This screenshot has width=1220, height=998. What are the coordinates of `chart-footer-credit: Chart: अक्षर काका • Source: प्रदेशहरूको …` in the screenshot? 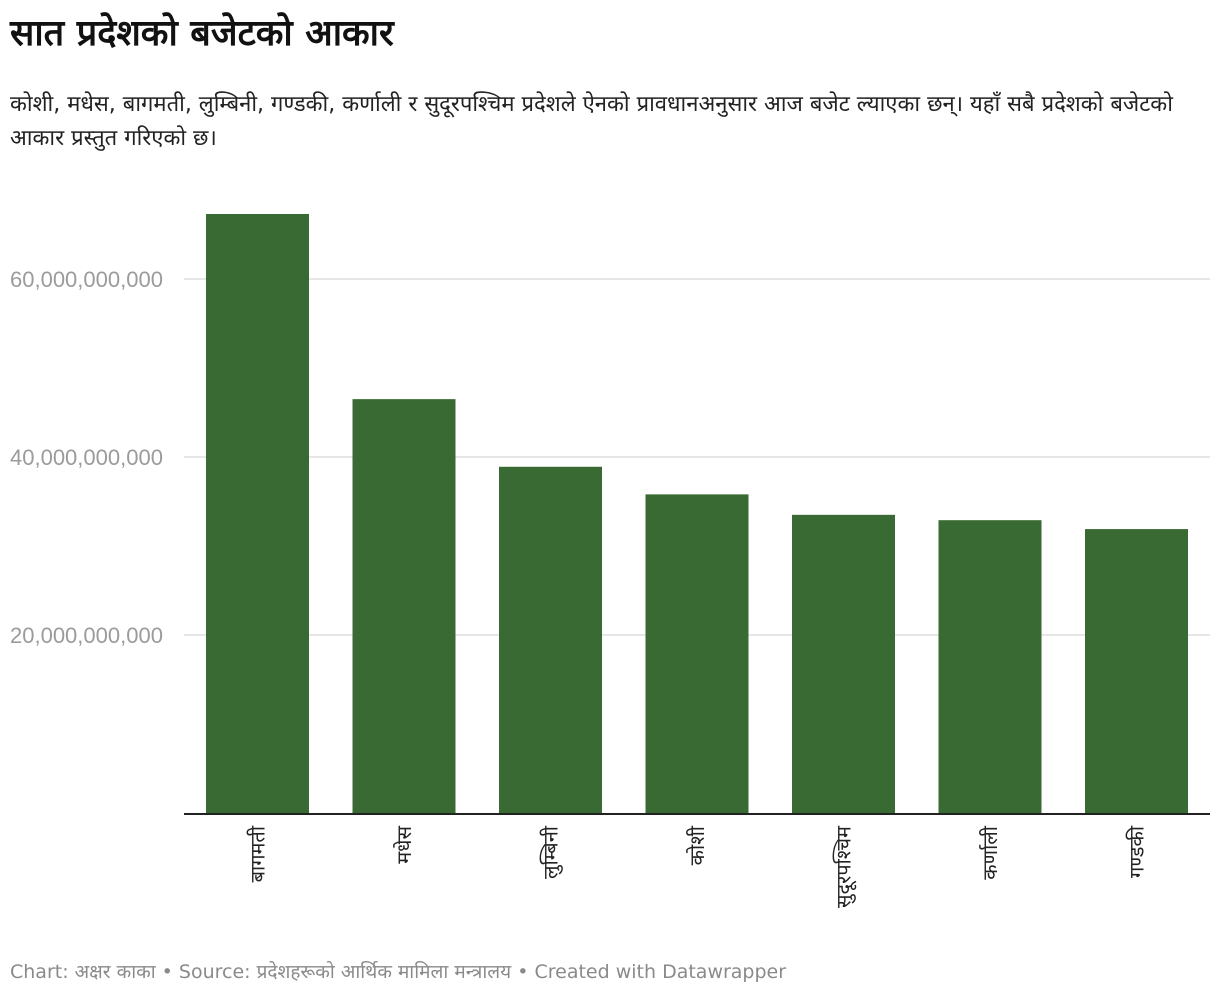 It's located at (398, 972).